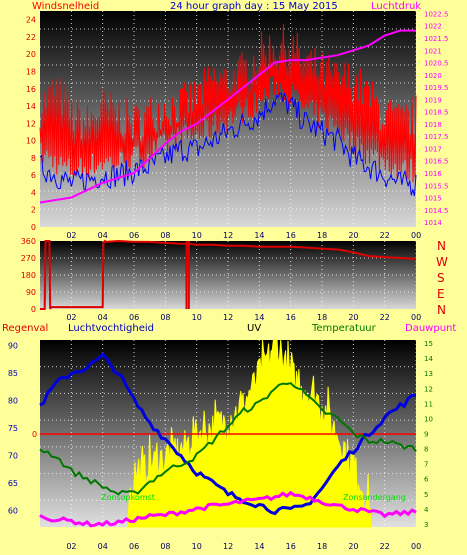 This screenshot has width=467, height=555. I want to click on wind-ytick-0: 0, so click(33, 227).